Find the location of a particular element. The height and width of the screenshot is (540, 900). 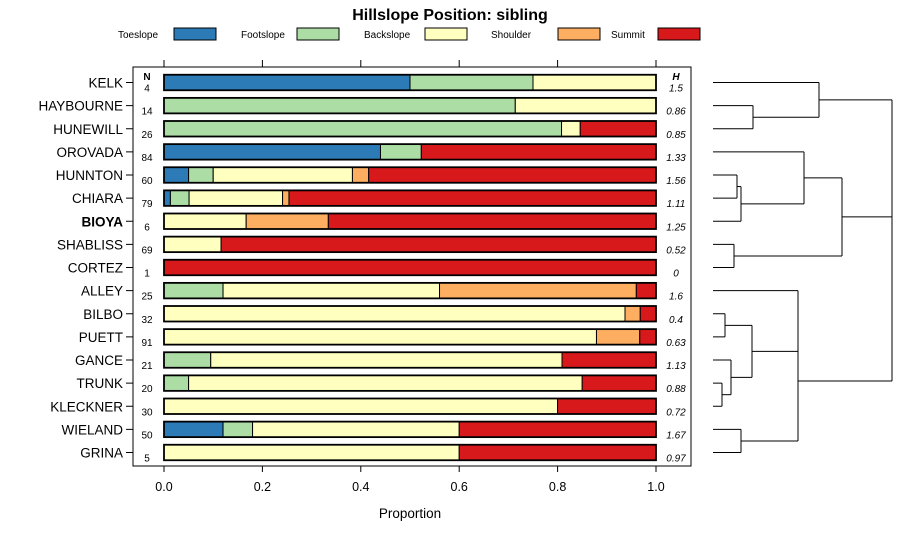

bar-row-hunewill: HUNEWILL 26 0.85 is located at coordinates (369, 130).